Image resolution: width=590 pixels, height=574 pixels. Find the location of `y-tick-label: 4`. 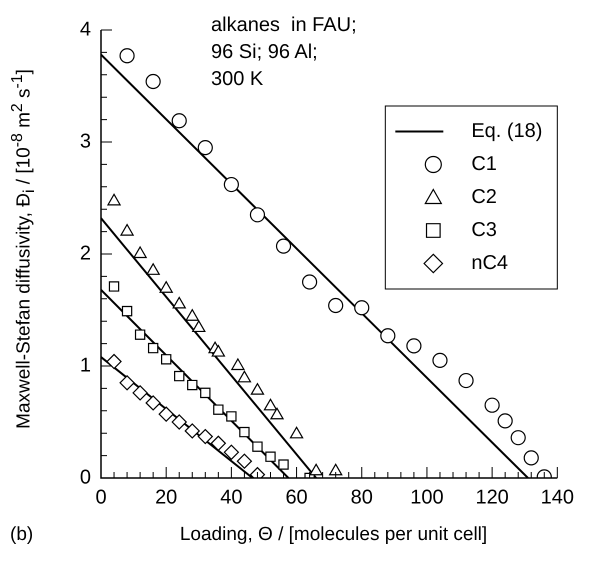

y-tick-label: 4 is located at coordinates (85, 29).